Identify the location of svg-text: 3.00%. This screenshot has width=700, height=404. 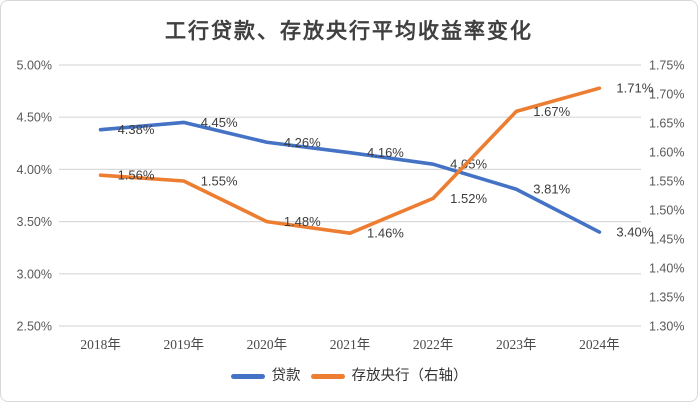
(34, 274).